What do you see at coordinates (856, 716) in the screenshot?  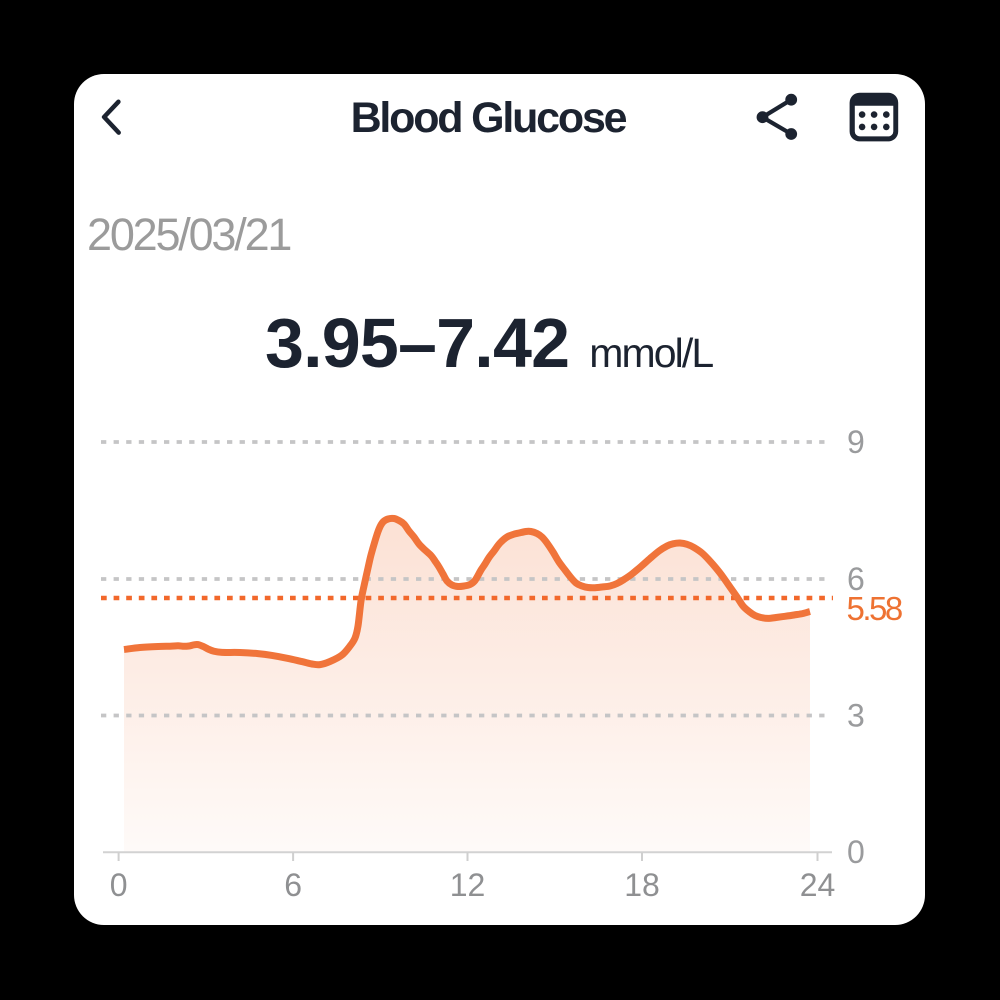 I see `svg-text: 3` at bounding box center [856, 716].